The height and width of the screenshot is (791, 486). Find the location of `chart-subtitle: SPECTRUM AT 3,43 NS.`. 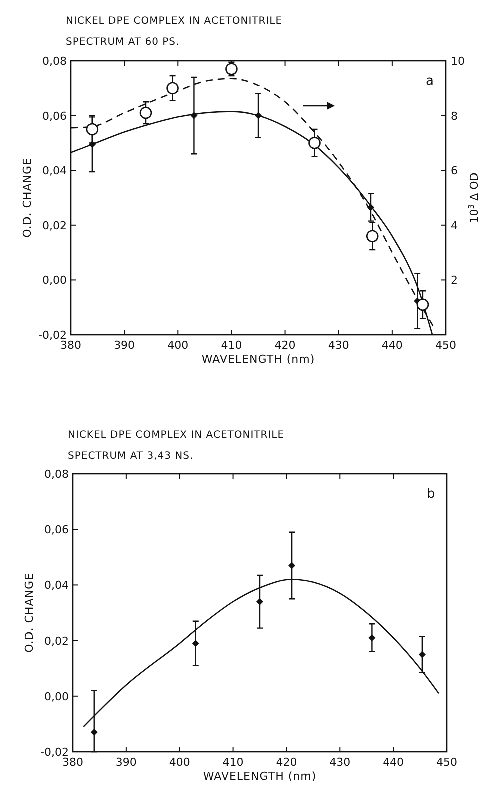

chart-subtitle: SPECTRUM AT 3,43 NS. is located at coordinates (131, 456).